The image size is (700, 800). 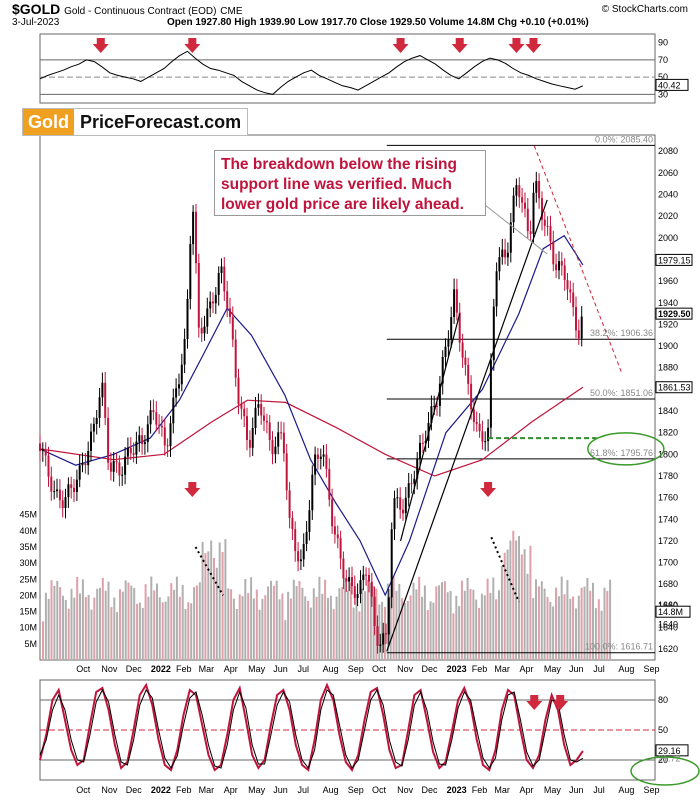 What do you see at coordinates (668, 433) in the screenshot?
I see `price-tick: 1820` at bounding box center [668, 433].